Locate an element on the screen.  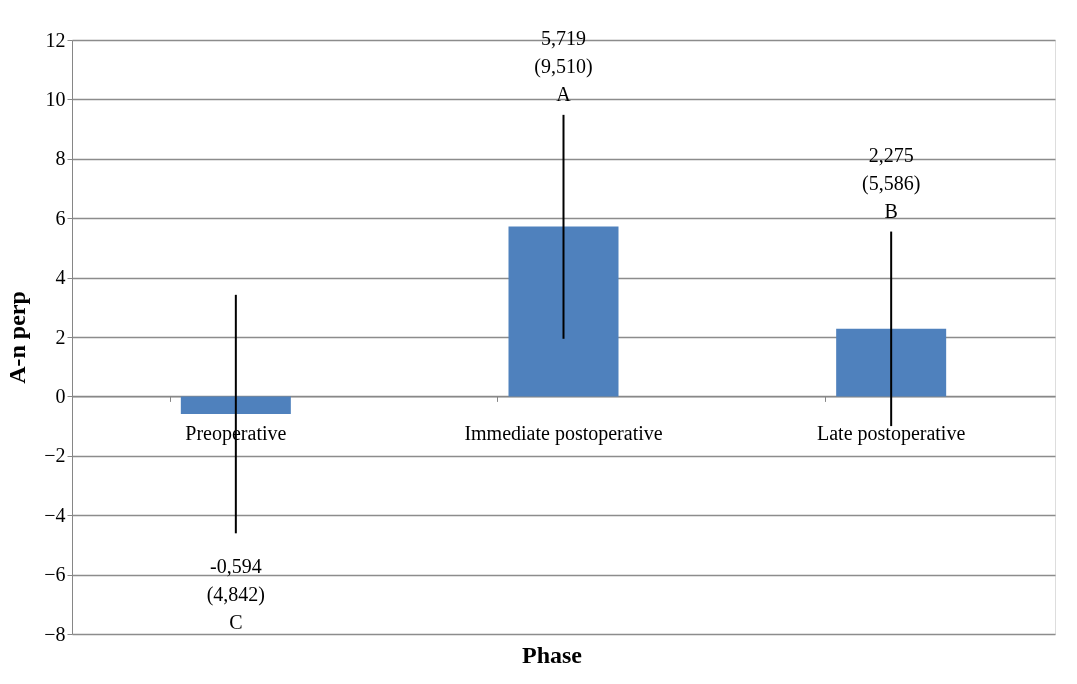
y-tick-label: −2 is located at coordinates (55, 455).